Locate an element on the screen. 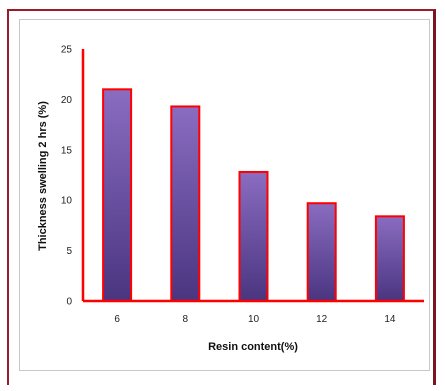 Image resolution: width=445 pixels, height=391 pixels. x-tick-label: 12 is located at coordinates (322, 319).